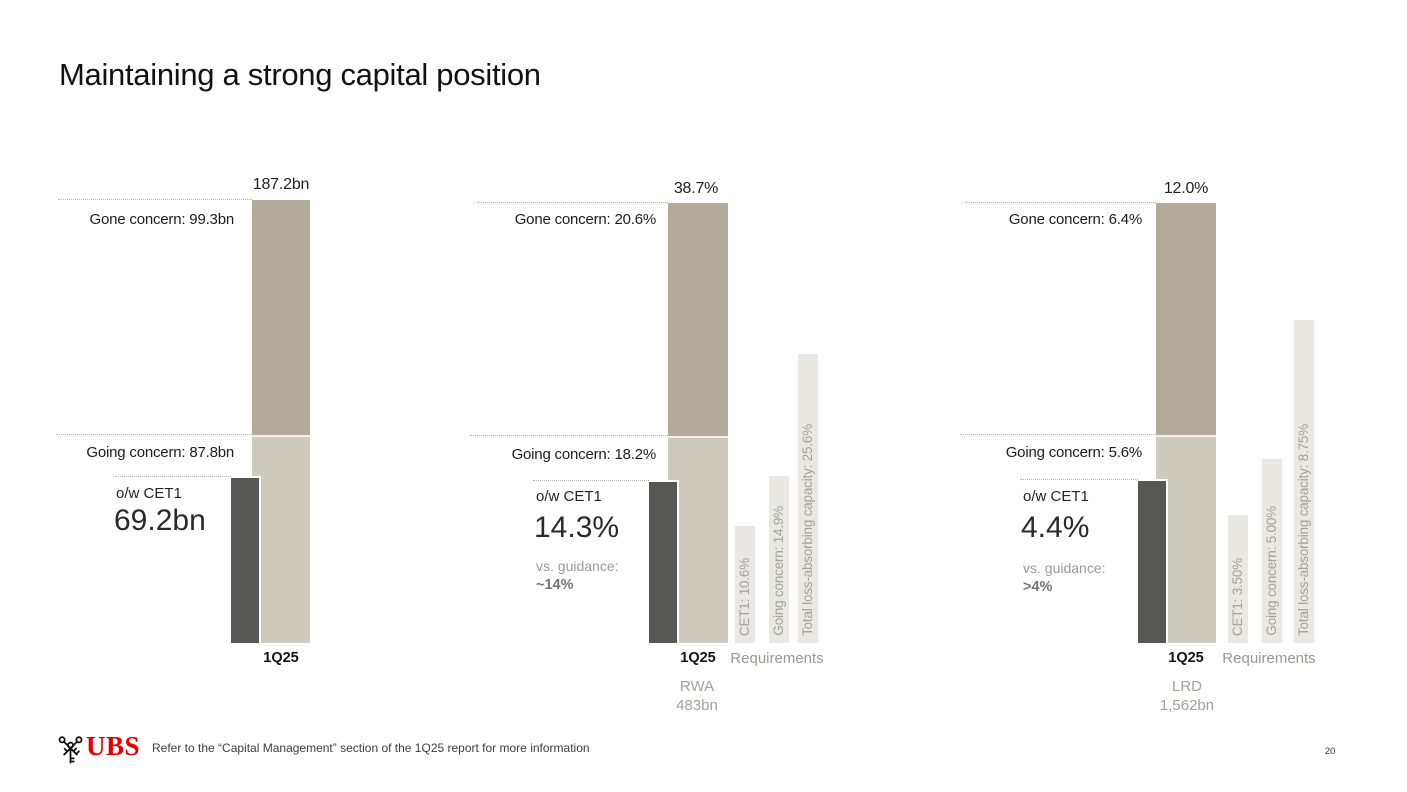 The width and height of the screenshot is (1407, 792). Describe the element at coordinates (160, 520) in the screenshot. I see `cet1-value: 69.2bn` at that location.